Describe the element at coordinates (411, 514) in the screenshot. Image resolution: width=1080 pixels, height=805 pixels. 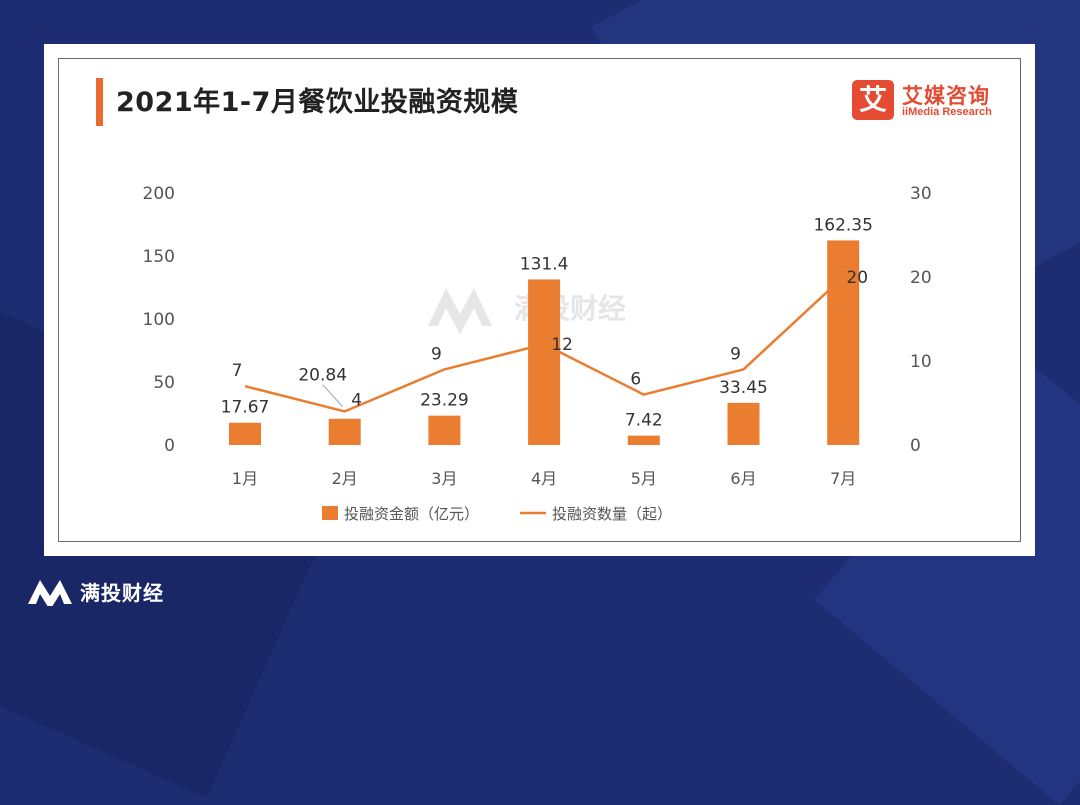
I see `legend-label: 投融资金额（亿元）` at that location.